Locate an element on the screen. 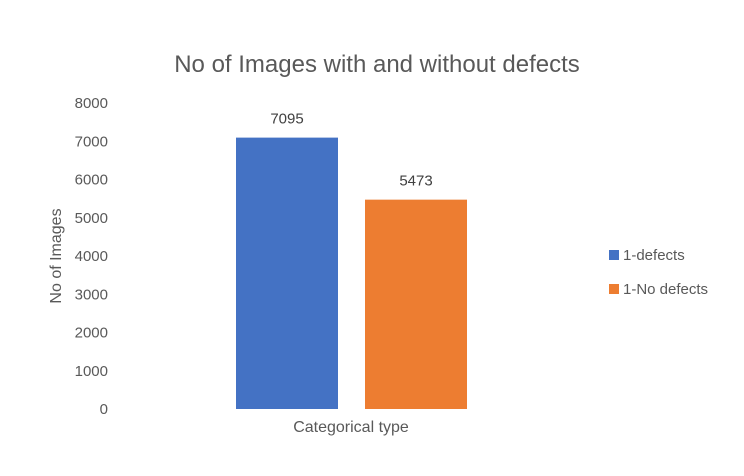  data-labels: 7095 5473 is located at coordinates (351, 150).